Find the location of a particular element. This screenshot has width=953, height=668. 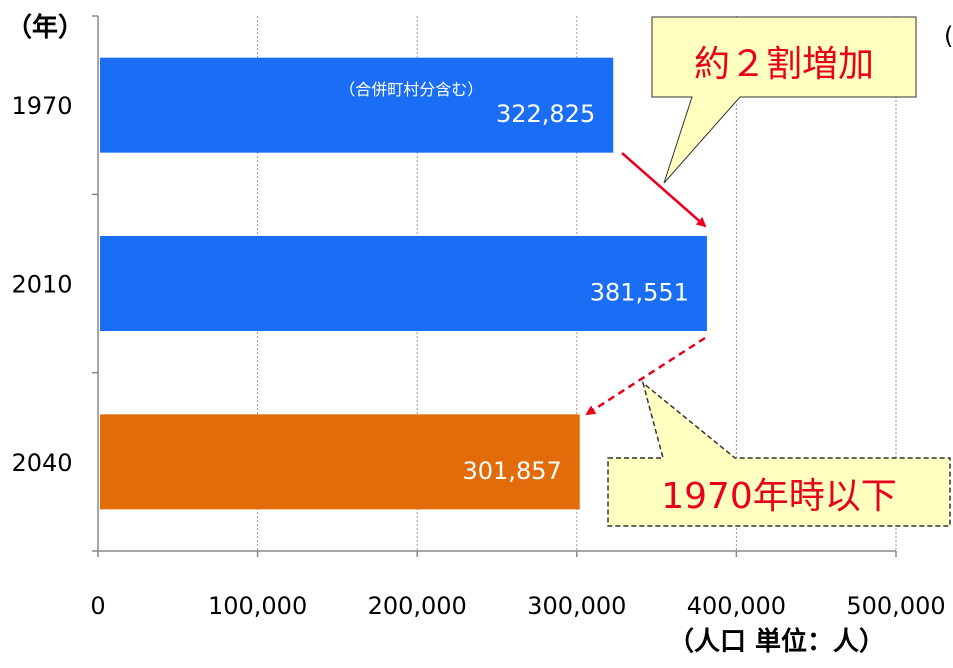

x-tick-label: 500,000 is located at coordinates (895, 606).